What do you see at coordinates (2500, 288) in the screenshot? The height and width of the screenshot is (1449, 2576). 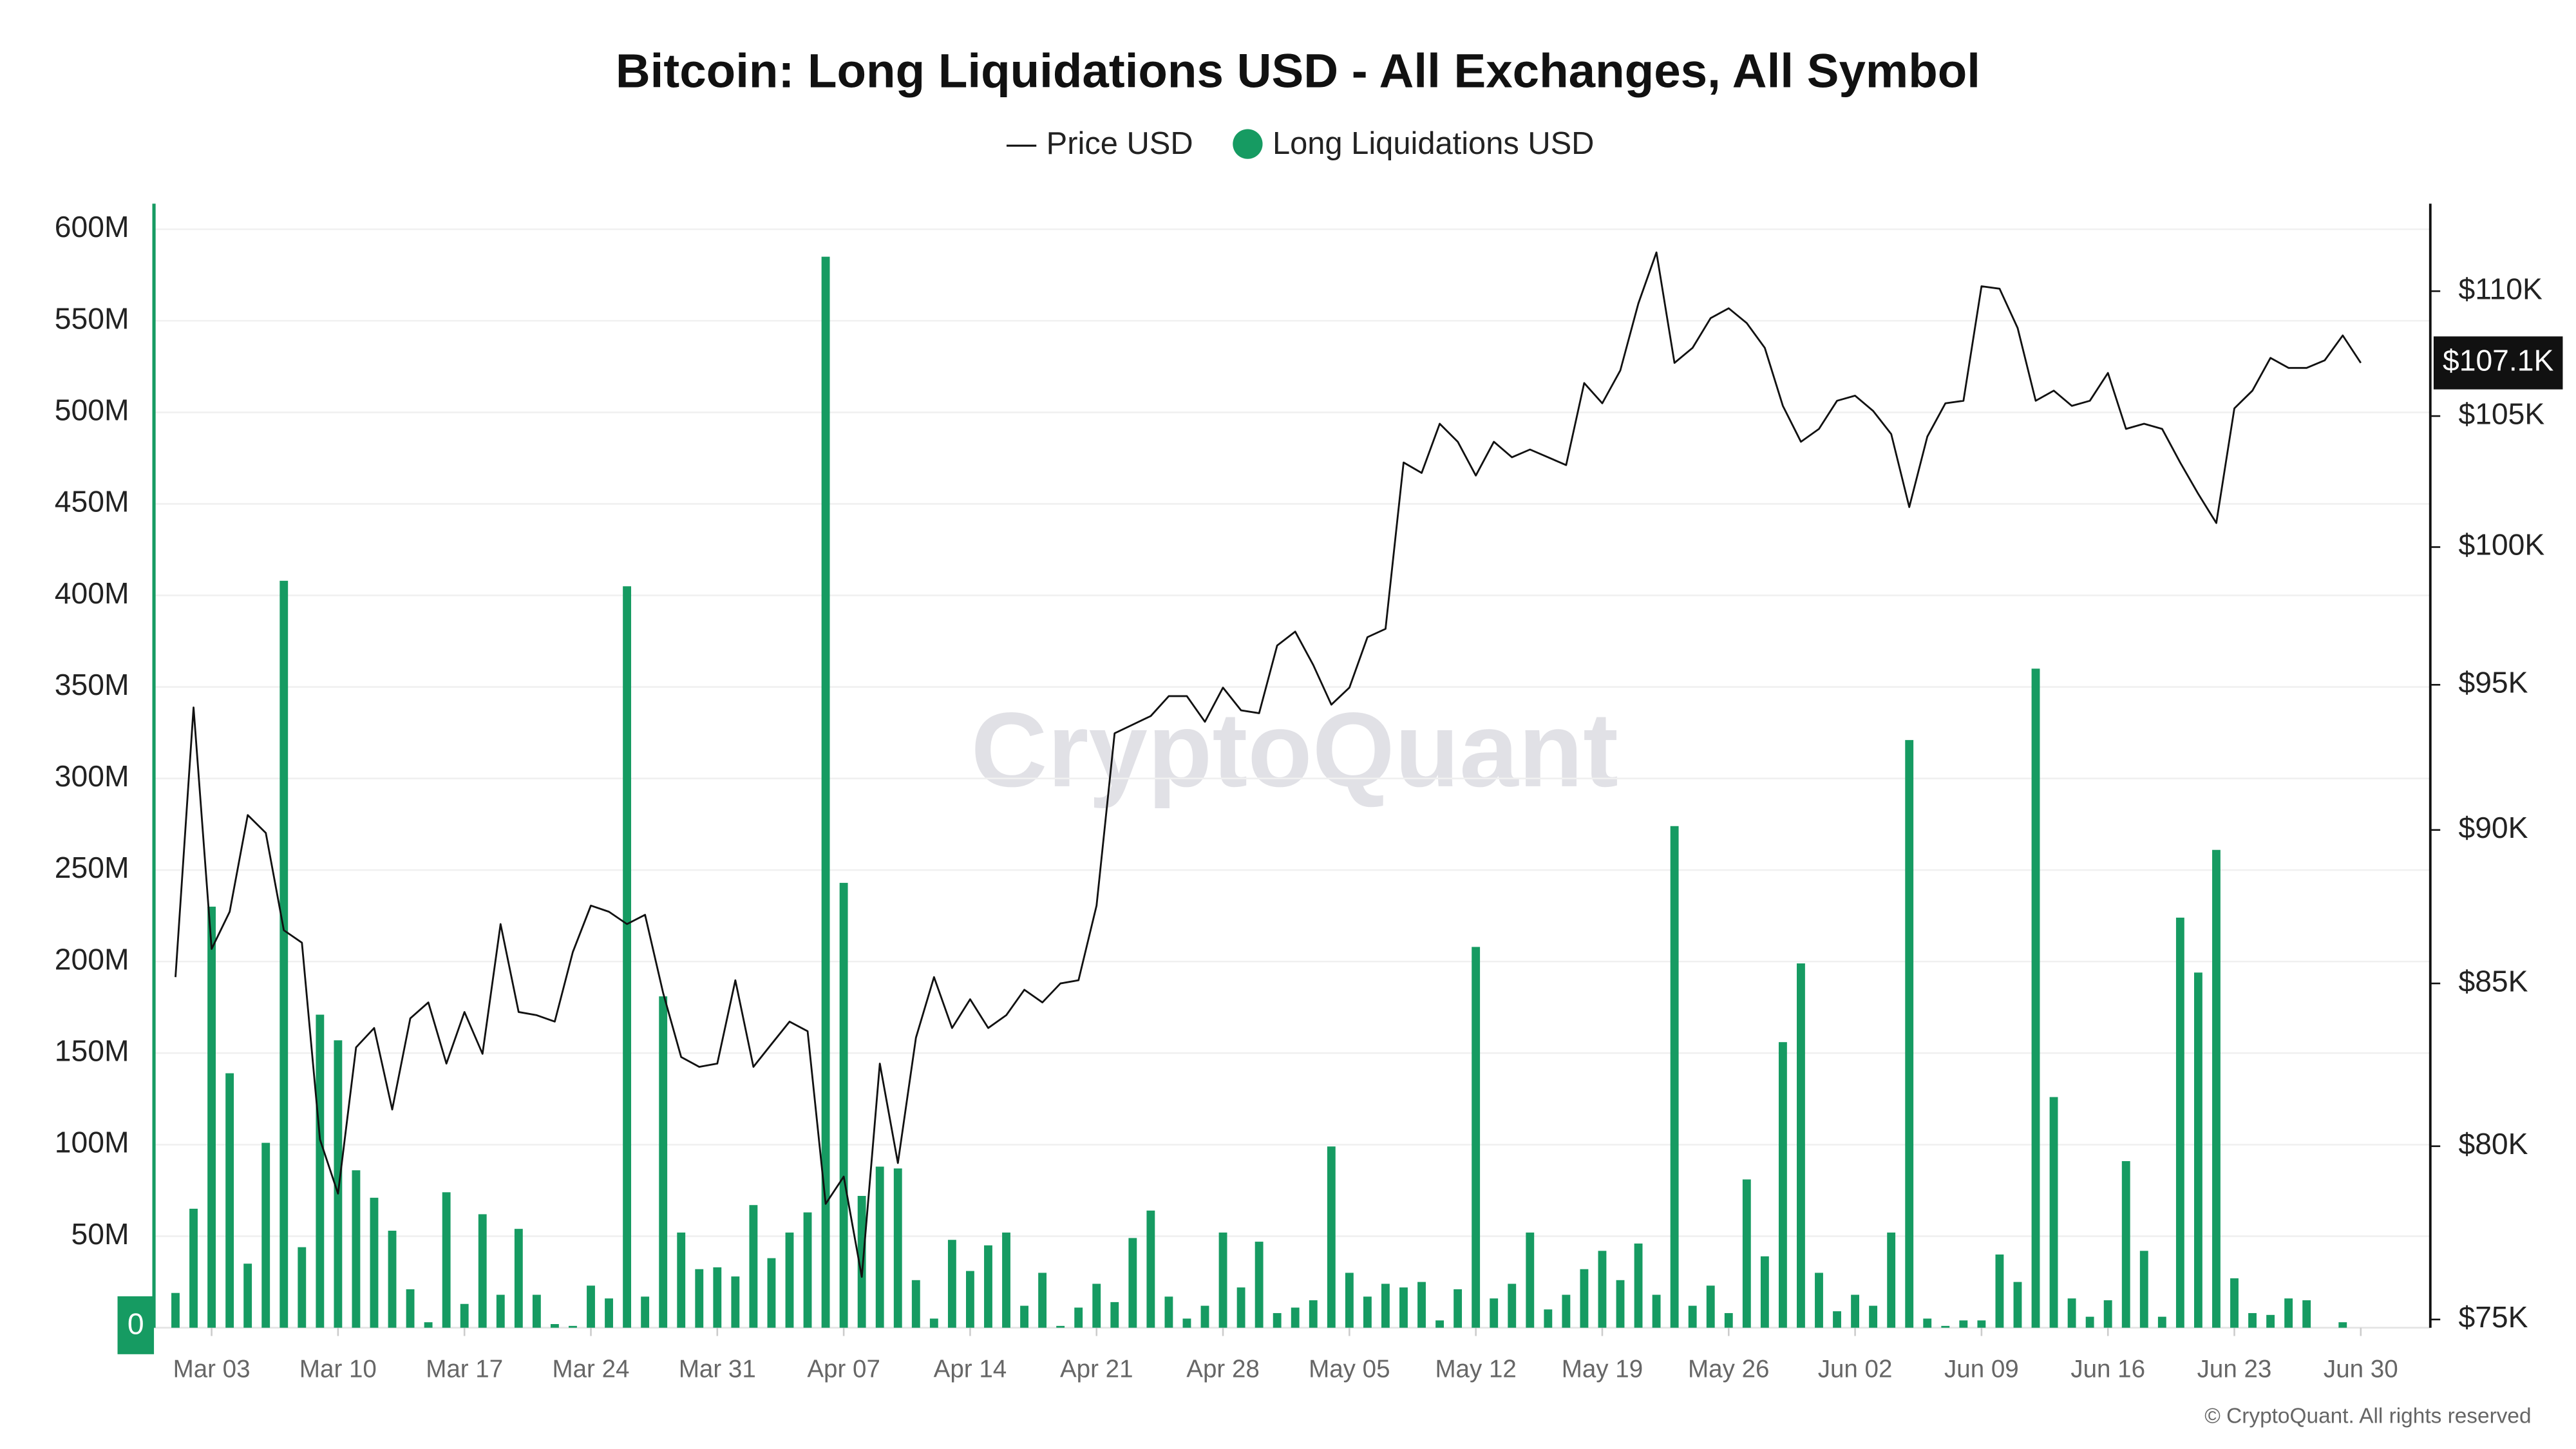 I see `y2-tick-label: $110K` at bounding box center [2500, 288].